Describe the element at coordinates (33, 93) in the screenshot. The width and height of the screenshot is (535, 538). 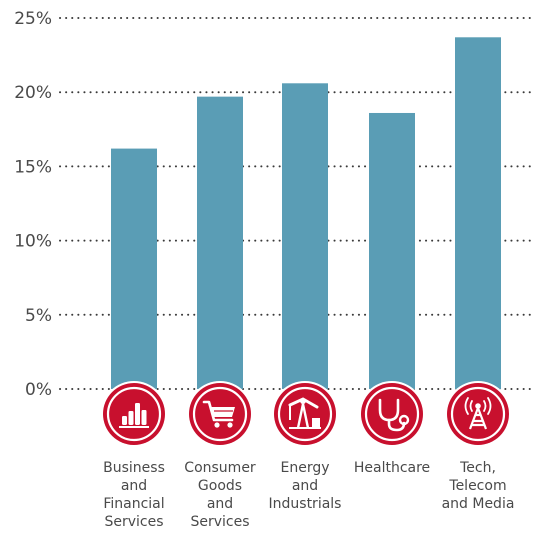
I see `y-tick-label: 20%` at that location.